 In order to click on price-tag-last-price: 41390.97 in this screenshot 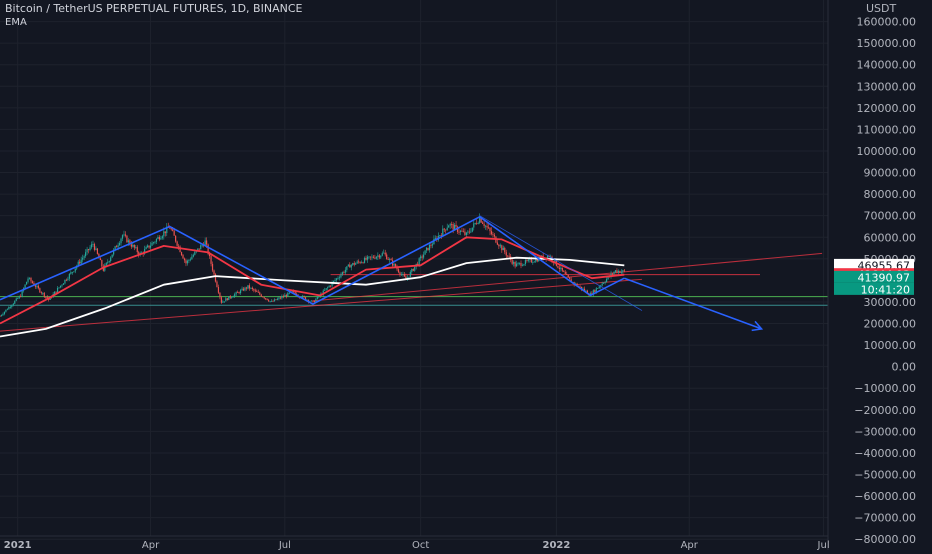, I will do `click(884, 277)`.